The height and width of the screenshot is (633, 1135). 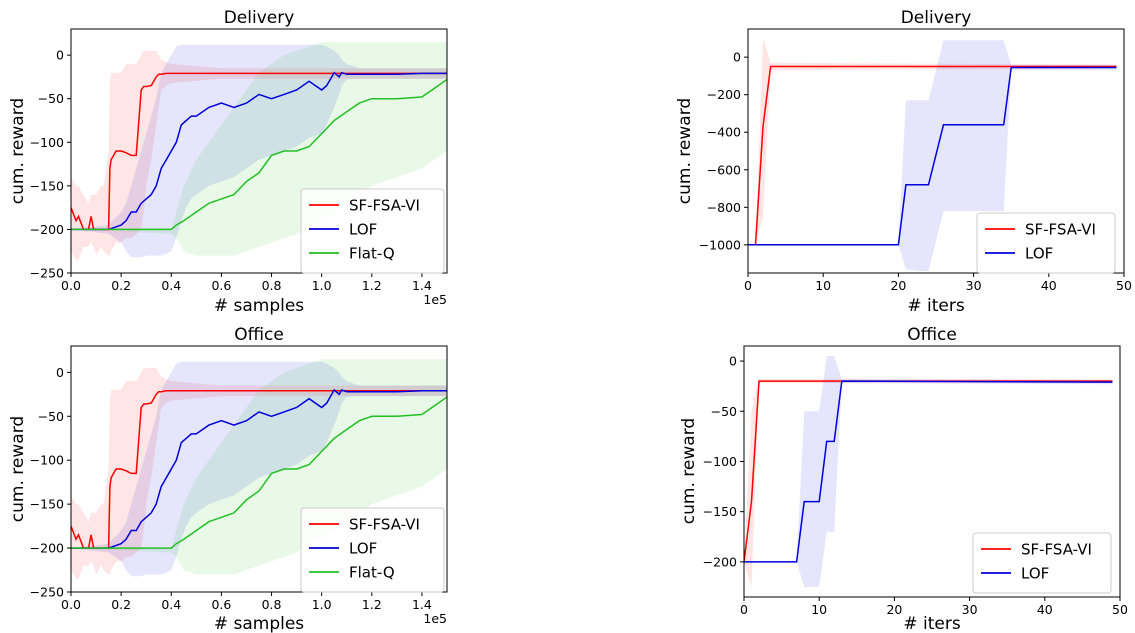 What do you see at coordinates (422, 285) in the screenshot?
I see `x-tick-label: 1.4` at bounding box center [422, 285].